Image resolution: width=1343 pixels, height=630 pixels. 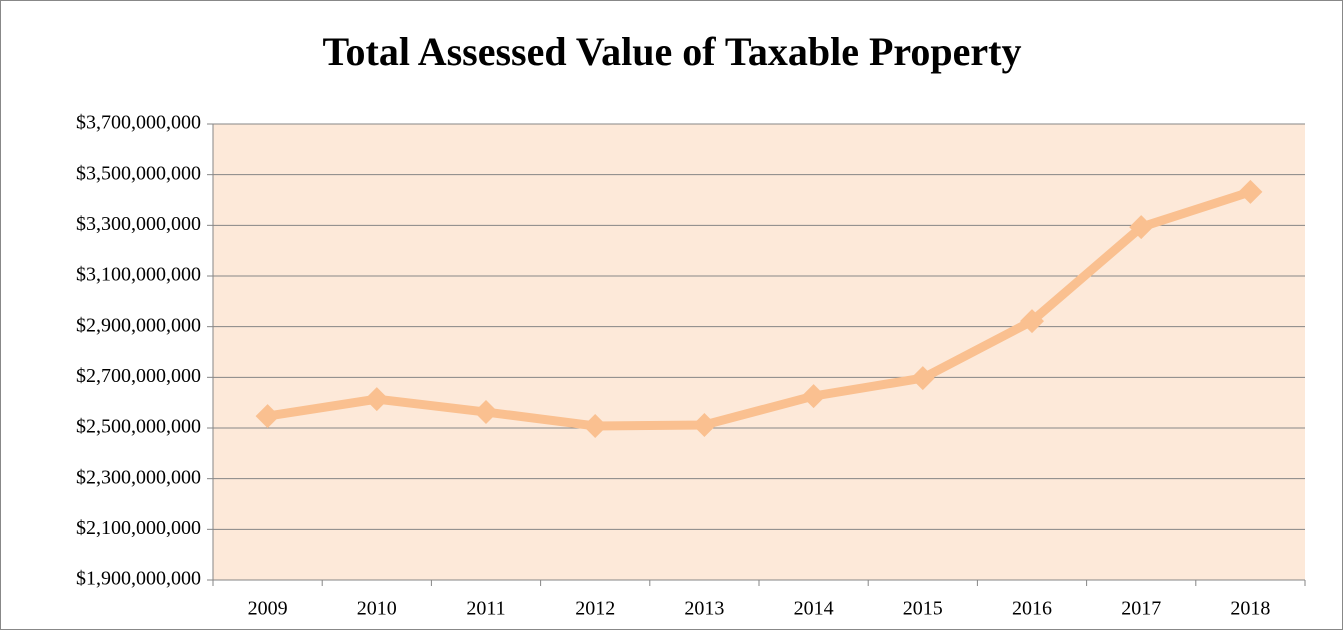 I want to click on y-tick-label: $1,900,000,000, so click(x=138, y=579).